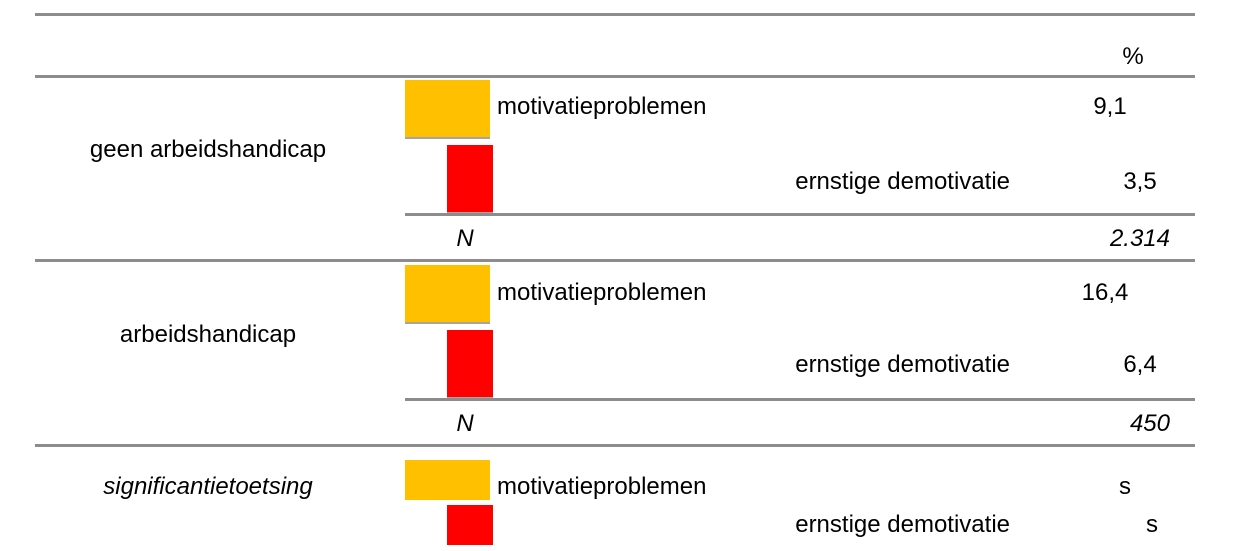  What do you see at coordinates (1133, 56) in the screenshot?
I see `unit-header: %` at bounding box center [1133, 56].